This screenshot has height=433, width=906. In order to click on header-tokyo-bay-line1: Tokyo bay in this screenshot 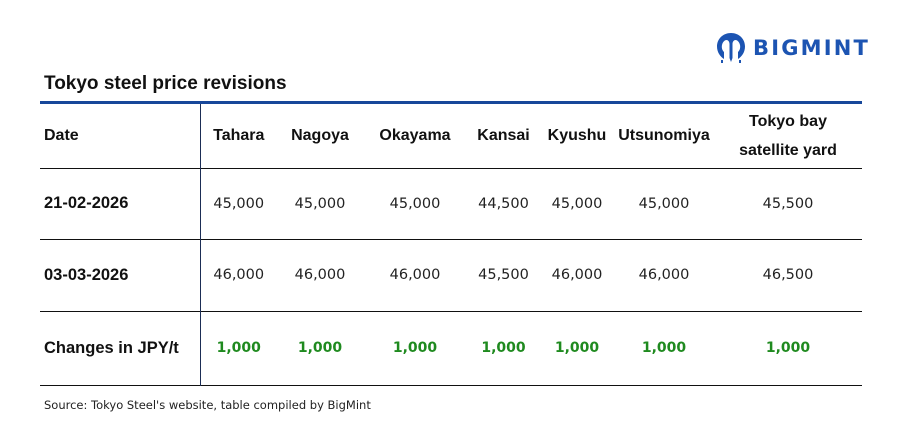, I will do `click(788, 121)`.